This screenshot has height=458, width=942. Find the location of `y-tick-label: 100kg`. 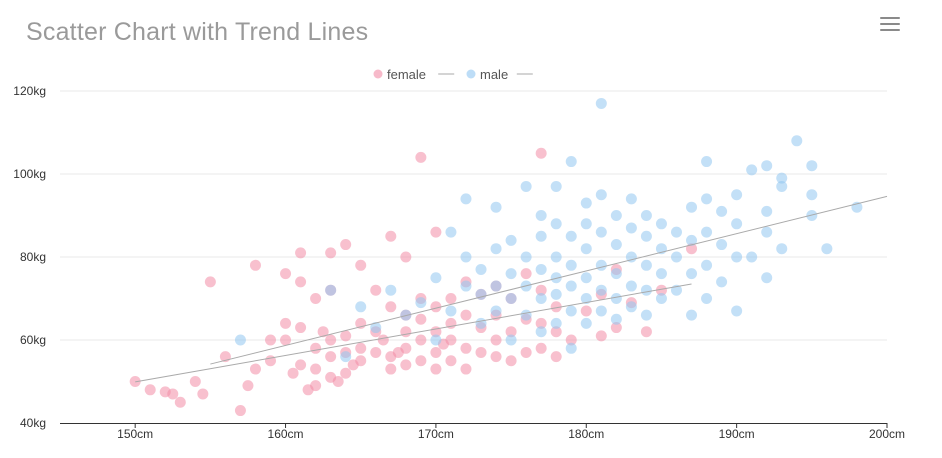

y-tick-label: 100kg is located at coordinates (29, 174).